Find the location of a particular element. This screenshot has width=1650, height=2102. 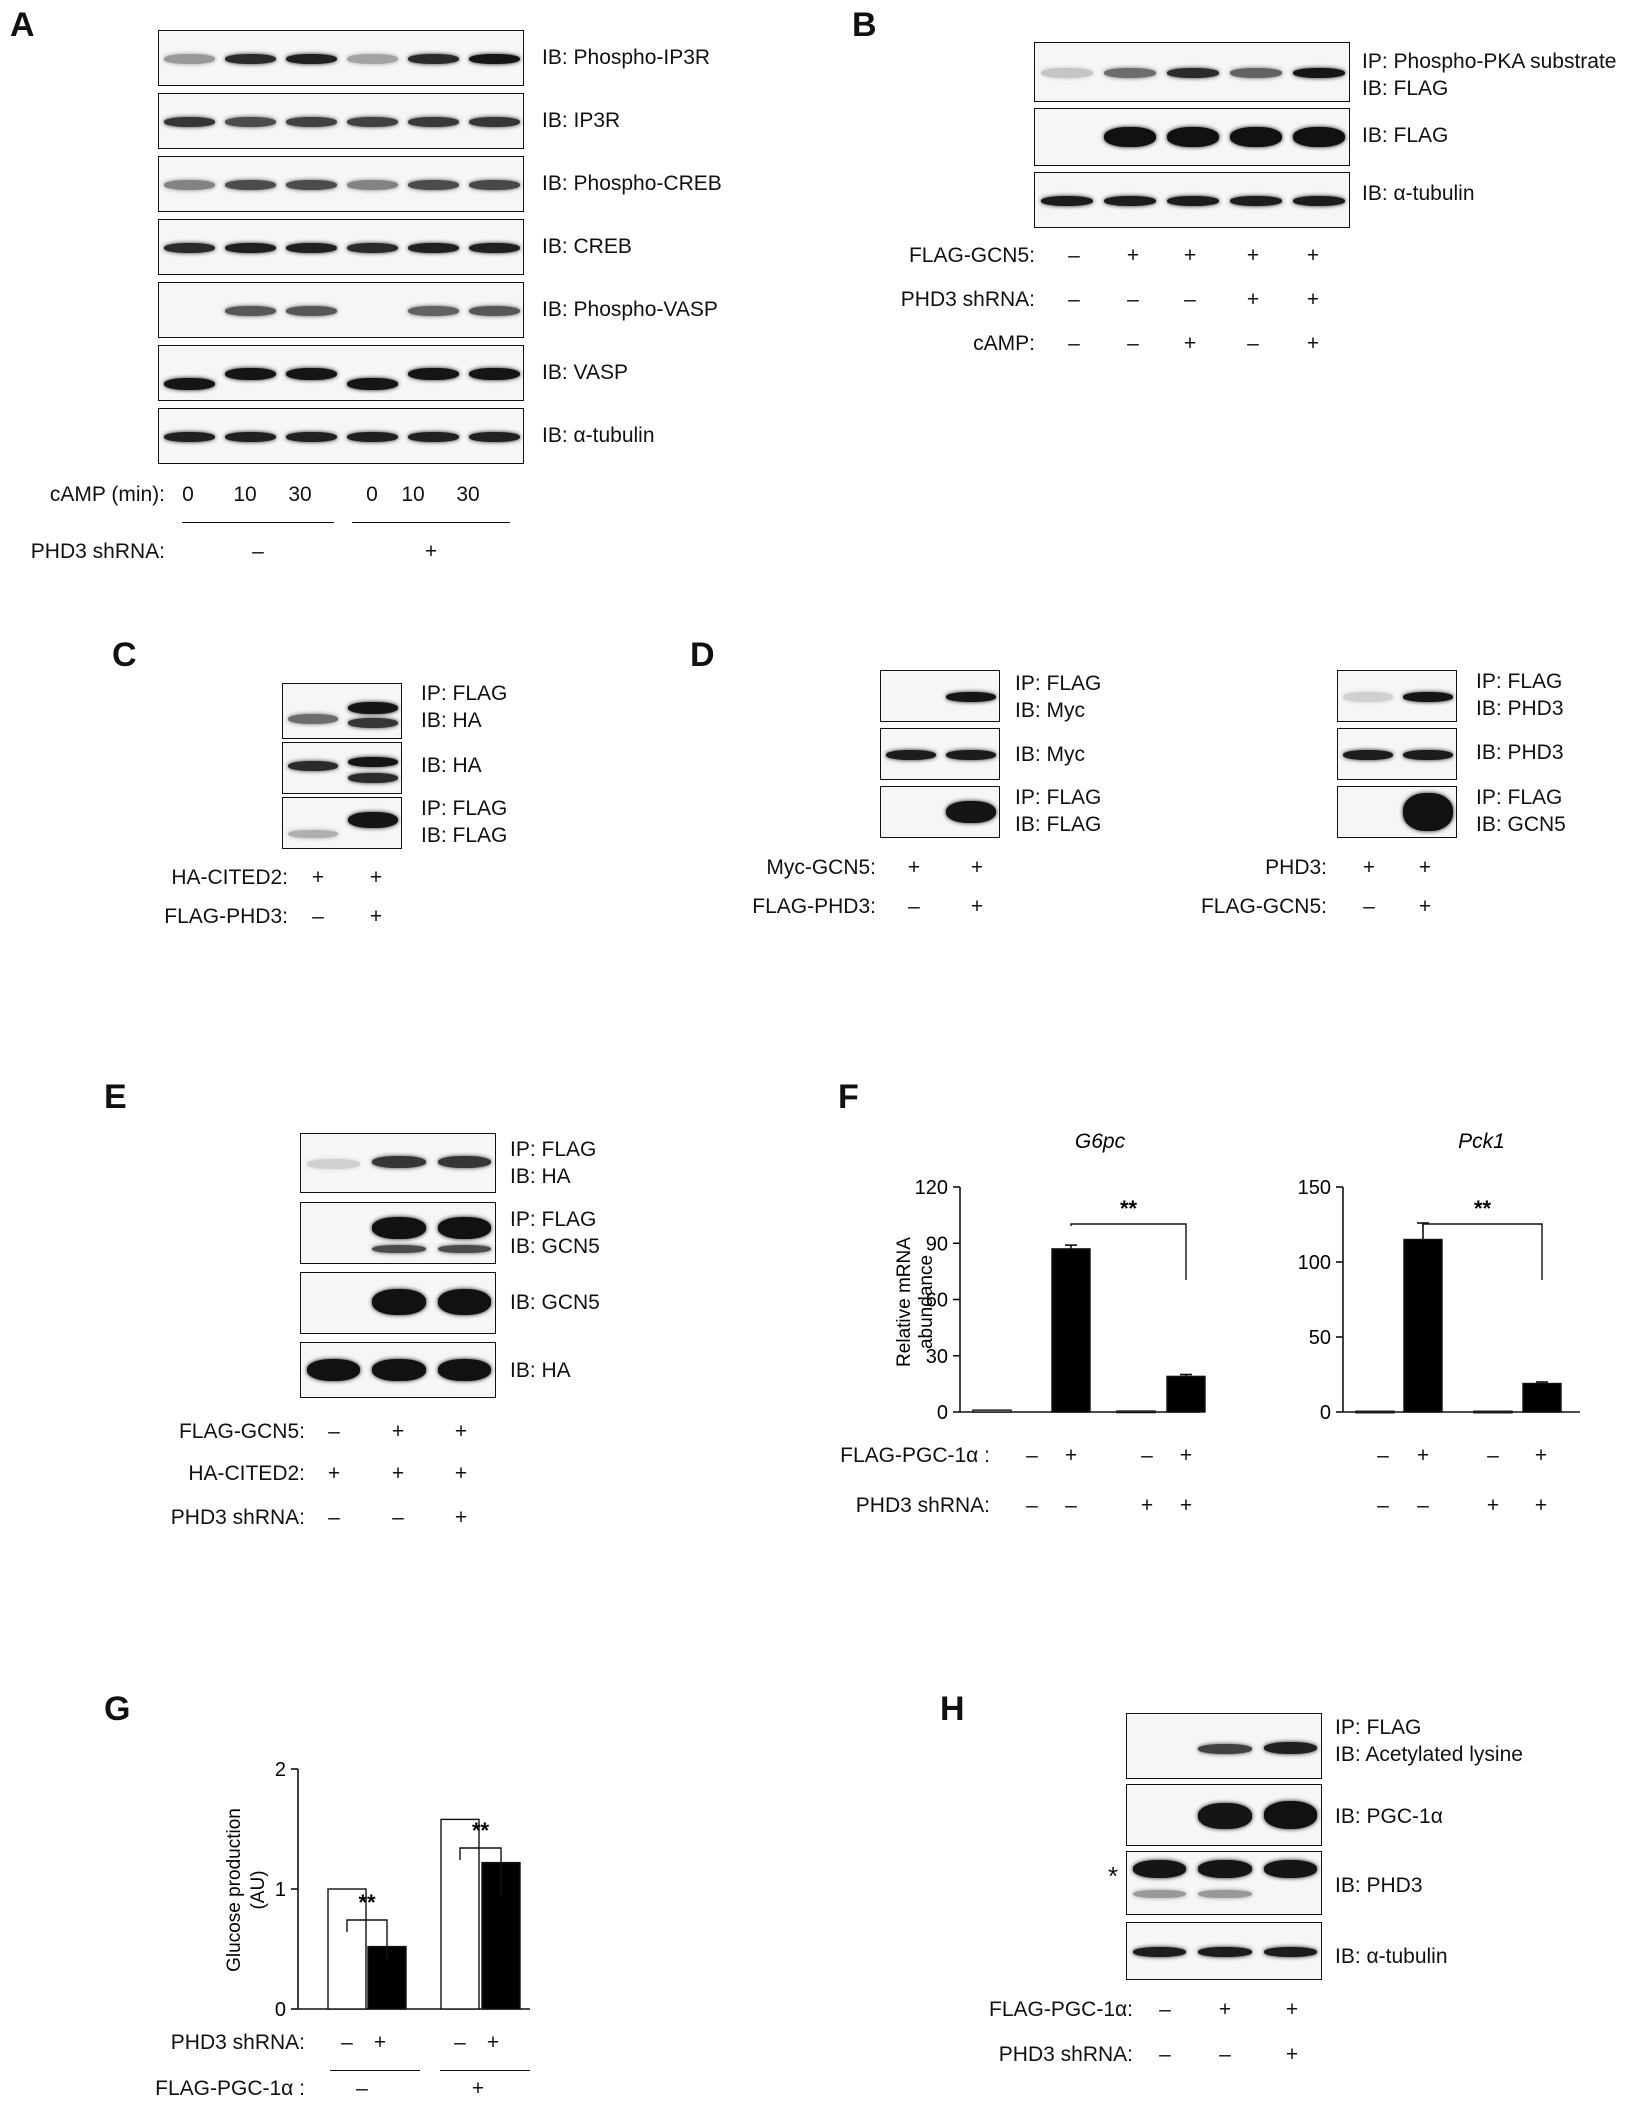

blot-label: IB: α-tubulin is located at coordinates (1418, 193).